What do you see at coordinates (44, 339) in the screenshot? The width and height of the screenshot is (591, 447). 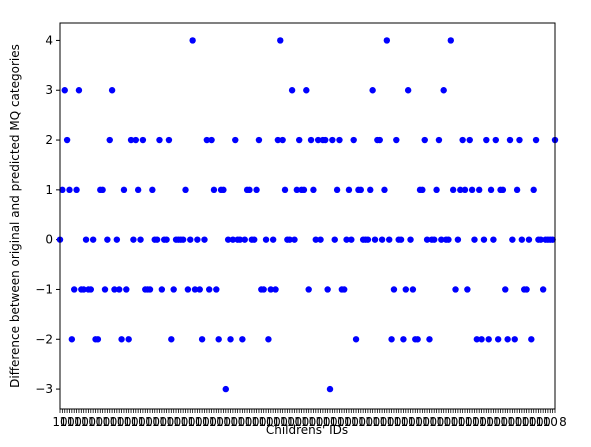 I see `y-tick-label: −2` at bounding box center [44, 339].